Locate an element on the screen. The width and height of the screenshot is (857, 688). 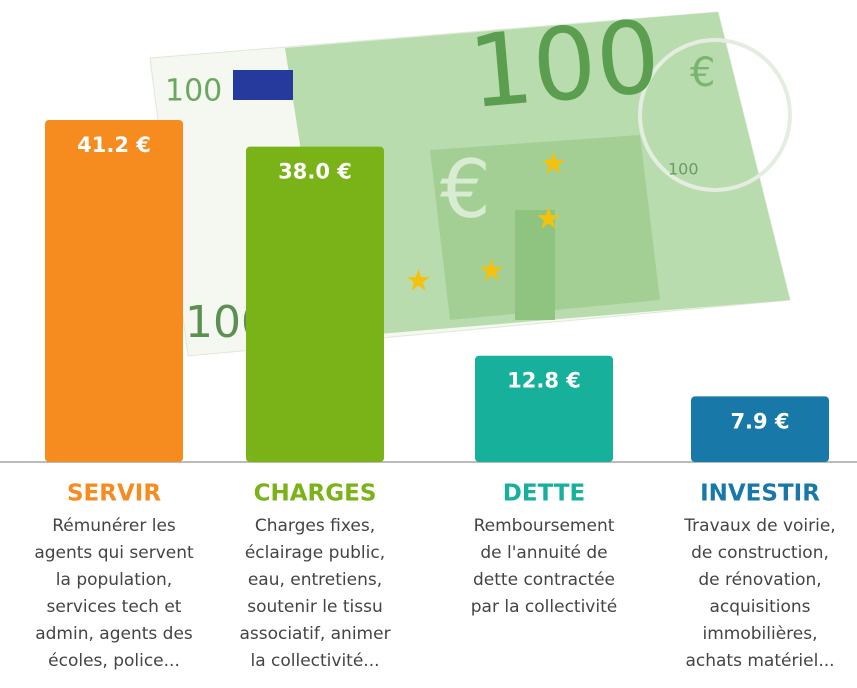
description: associatif, animer is located at coordinates (314, 634).